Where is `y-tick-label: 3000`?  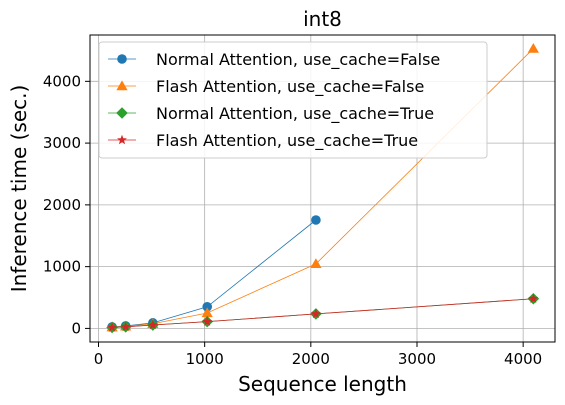 y-tick-label: 3000 is located at coordinates (62, 143).